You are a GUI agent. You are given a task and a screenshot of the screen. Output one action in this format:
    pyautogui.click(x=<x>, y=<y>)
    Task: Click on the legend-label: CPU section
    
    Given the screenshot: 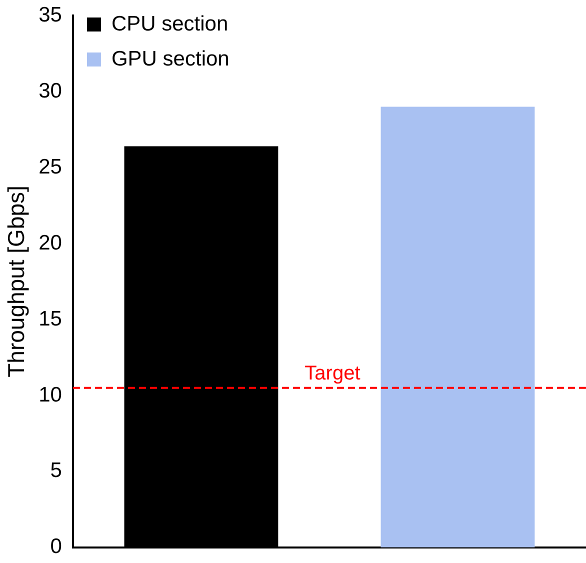 What is the action you would take?
    pyautogui.click(x=169, y=24)
    